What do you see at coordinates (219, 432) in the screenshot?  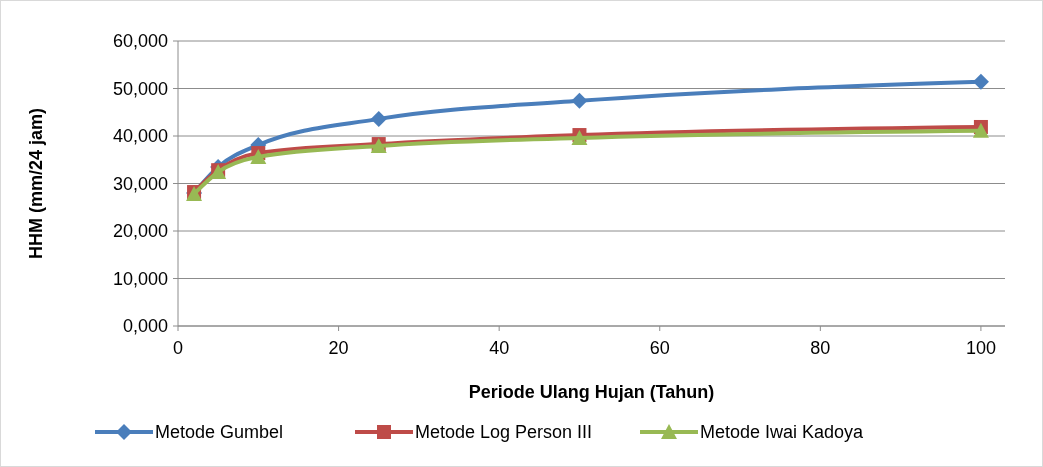 I see `legend-label: Metode Gumbel` at bounding box center [219, 432].